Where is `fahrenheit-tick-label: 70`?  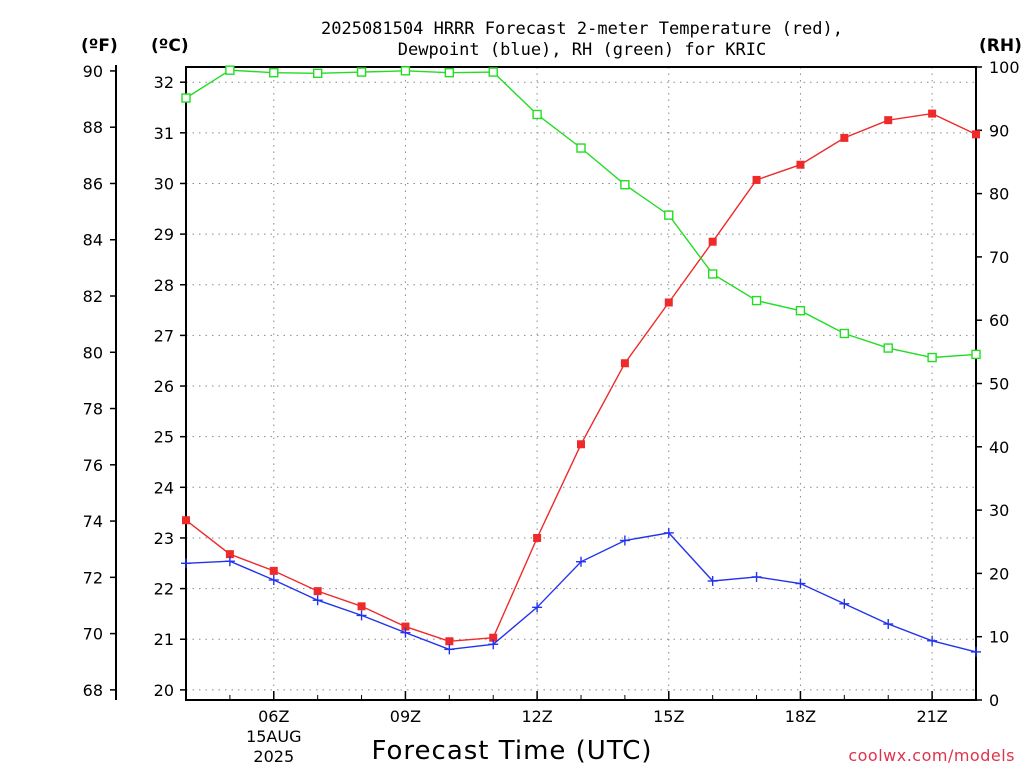 fahrenheit-tick-label: 70 is located at coordinates (93, 634).